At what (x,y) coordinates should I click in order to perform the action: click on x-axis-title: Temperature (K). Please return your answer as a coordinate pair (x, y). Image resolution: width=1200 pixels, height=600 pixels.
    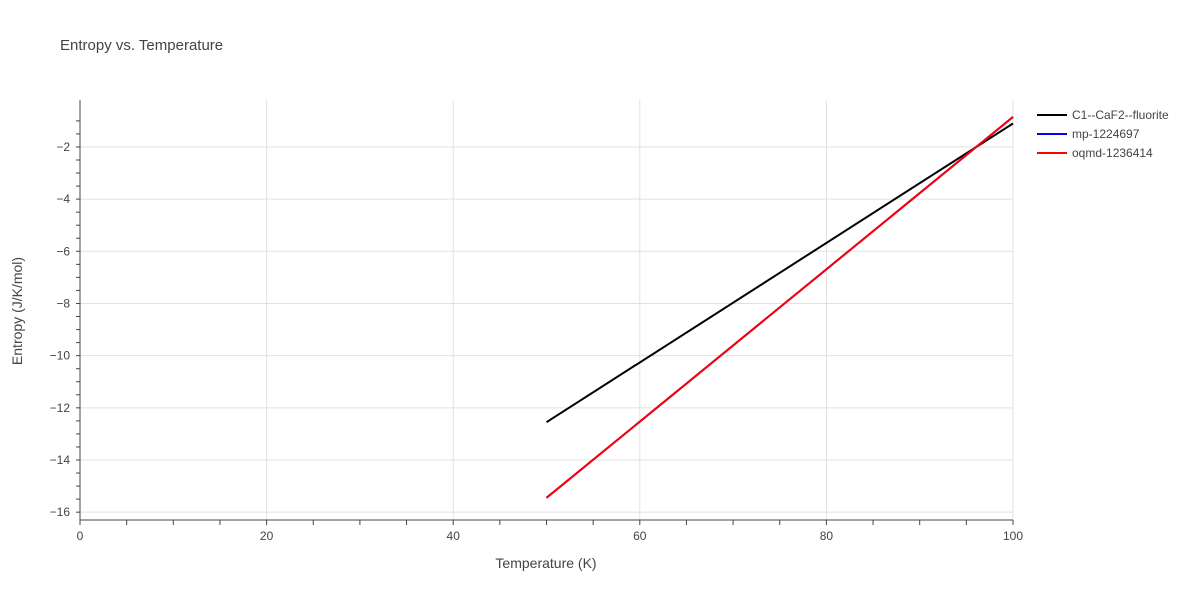
    Looking at the image, I should click on (545, 563).